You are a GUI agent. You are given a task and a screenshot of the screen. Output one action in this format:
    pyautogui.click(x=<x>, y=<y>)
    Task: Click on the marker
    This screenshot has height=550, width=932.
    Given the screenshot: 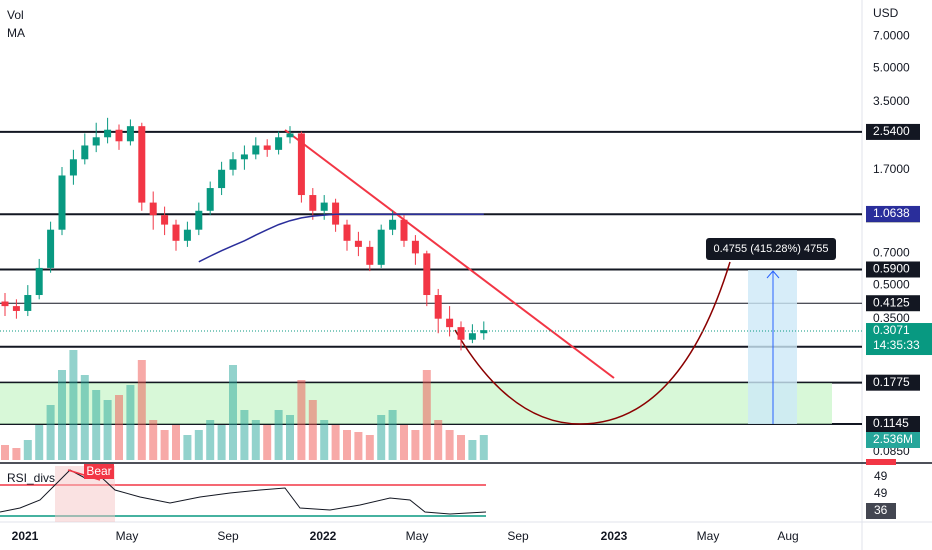 What is the action you would take?
    pyautogui.click(x=881, y=462)
    